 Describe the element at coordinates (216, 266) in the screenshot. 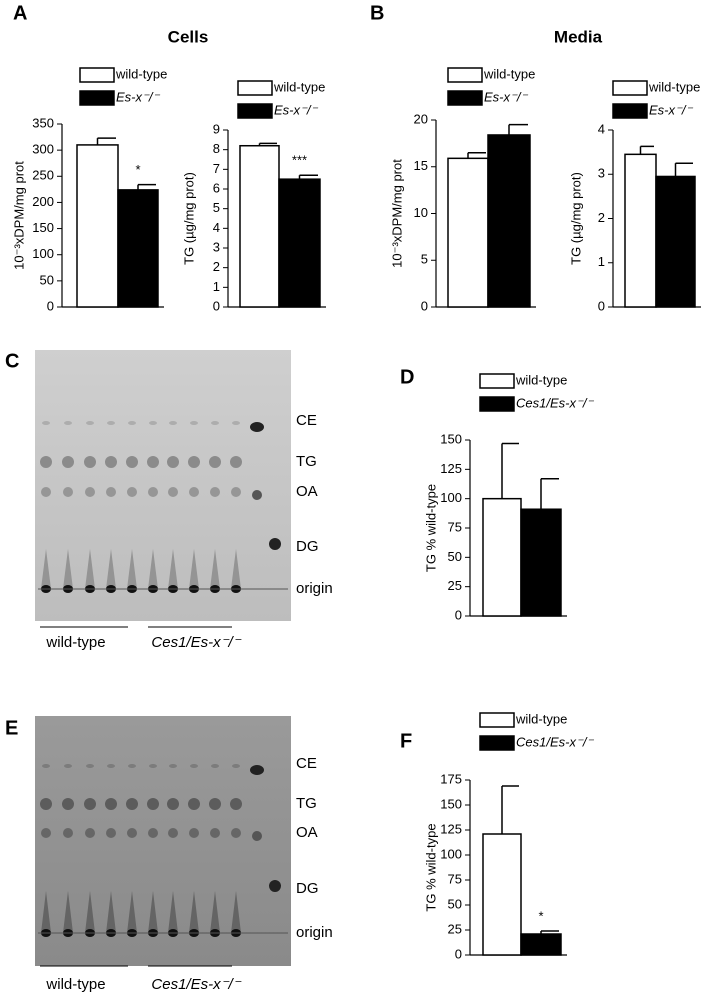

I see `y-tick-label: 2` at that location.